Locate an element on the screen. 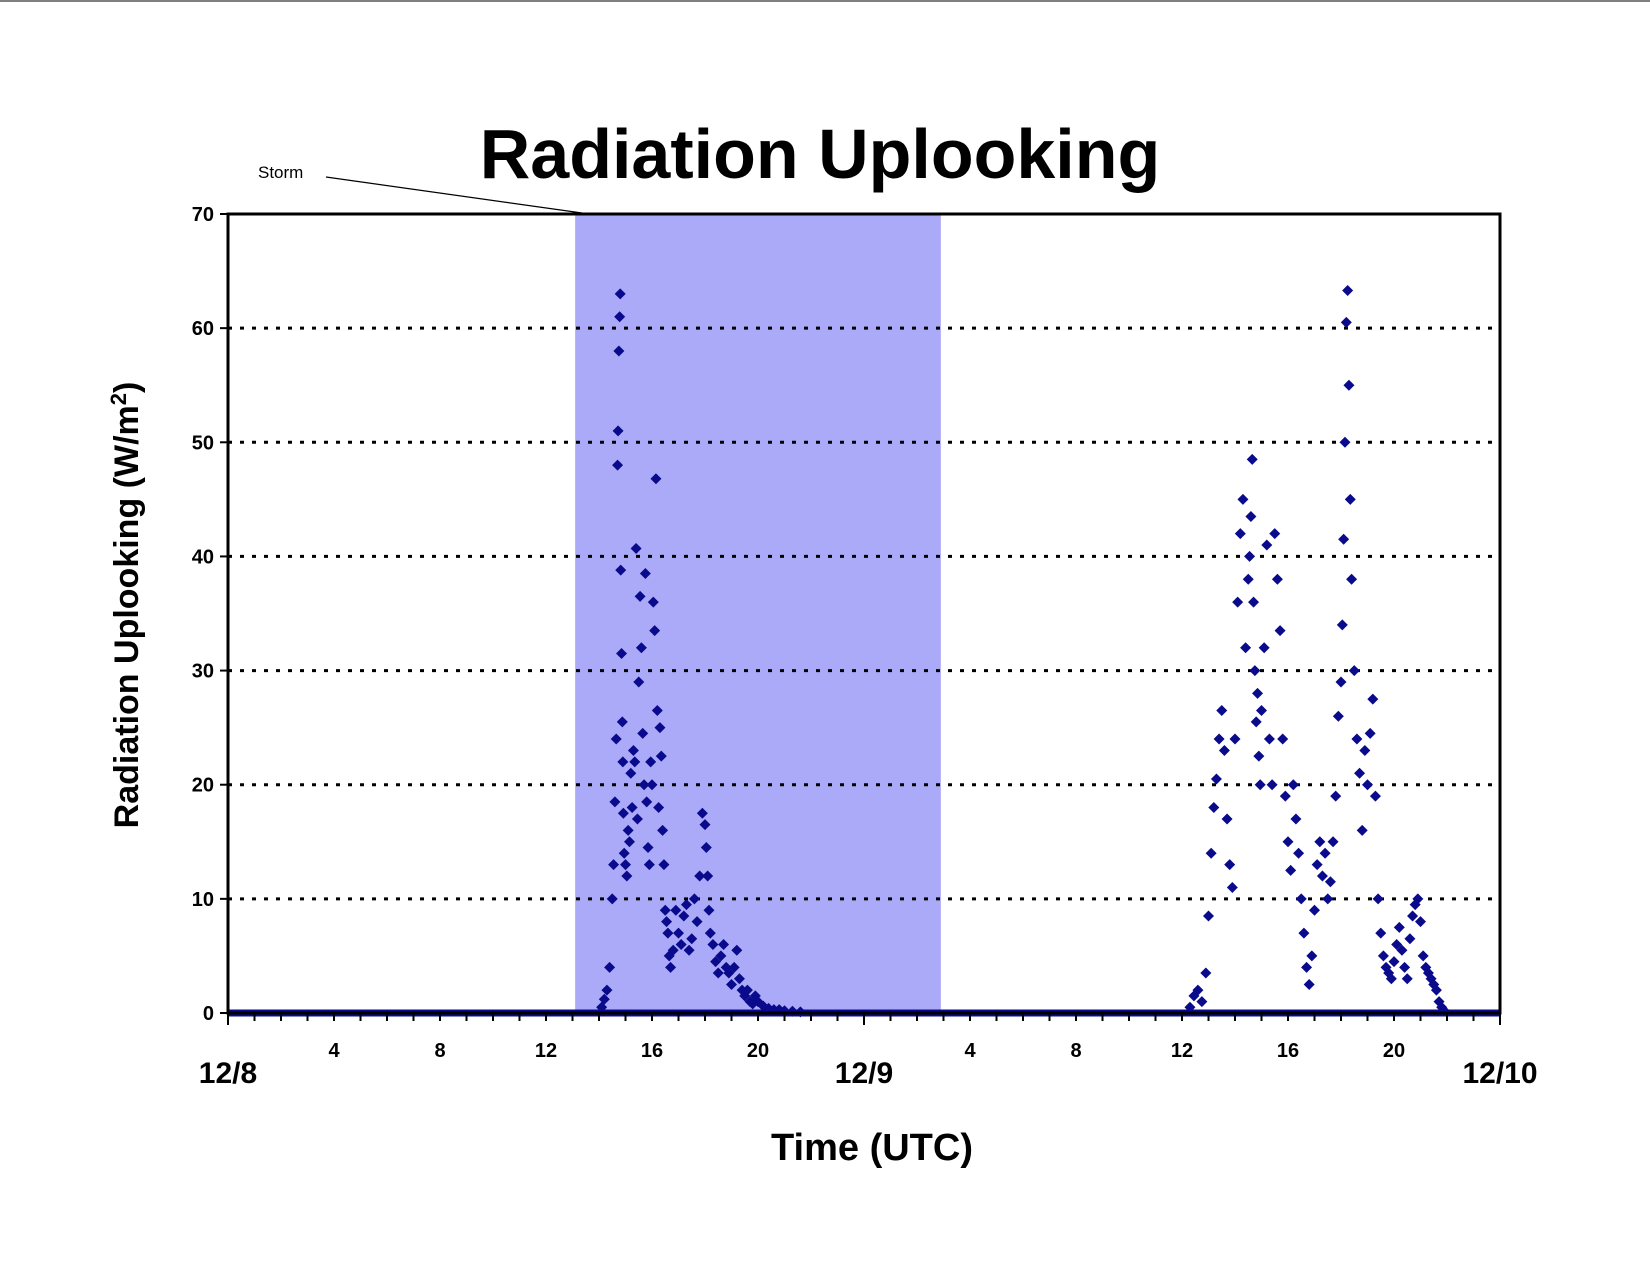 The width and height of the screenshot is (1650, 1275). x-tick-label-date: 12/8 is located at coordinates (228, 1073).